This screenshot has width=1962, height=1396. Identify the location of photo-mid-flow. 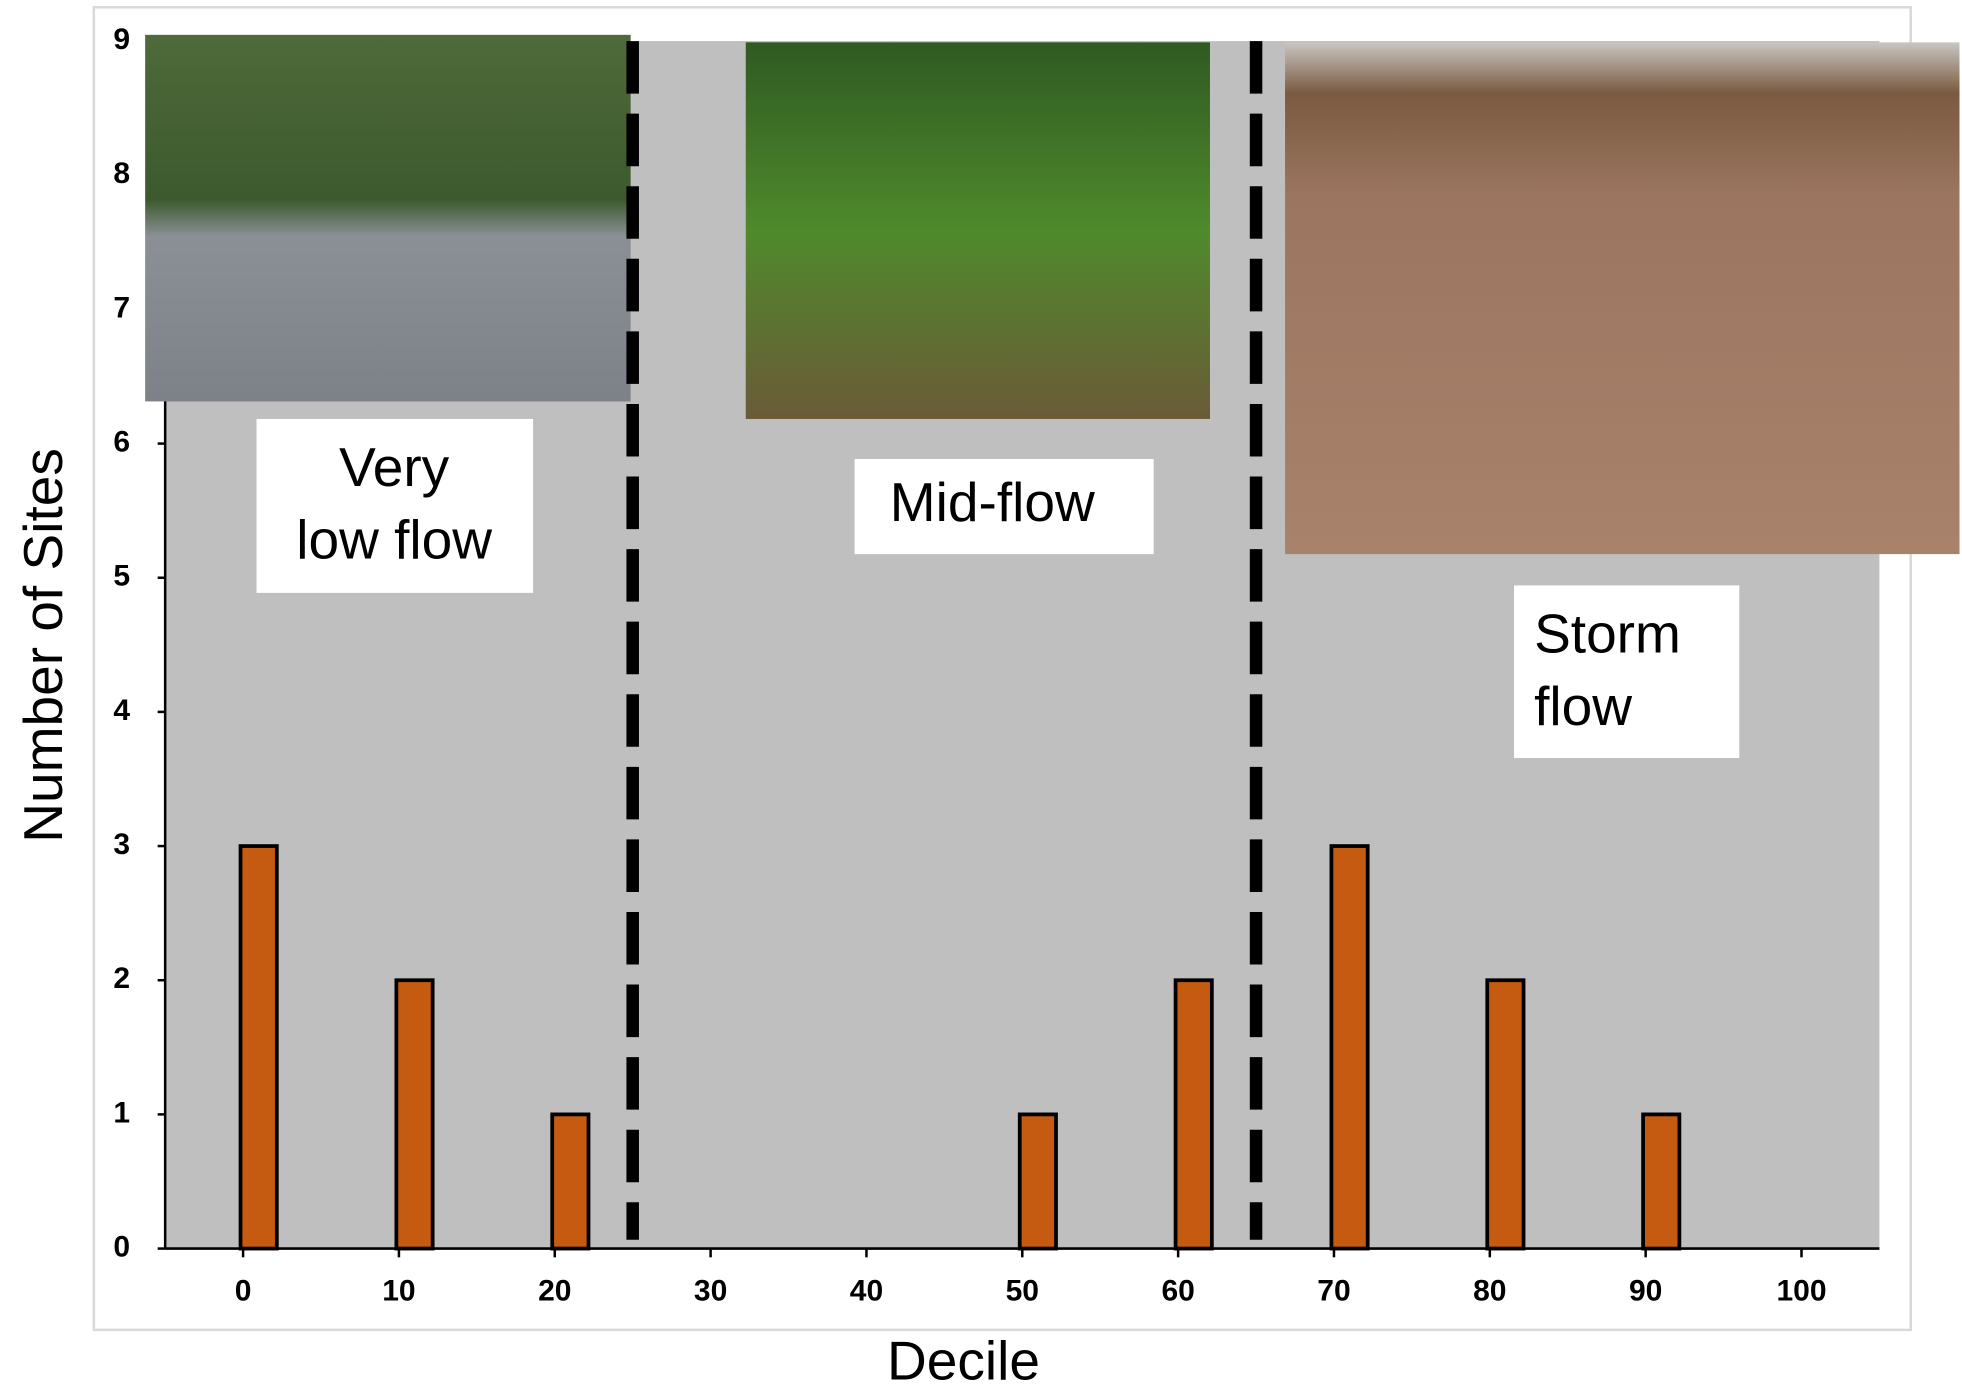
(977, 230).